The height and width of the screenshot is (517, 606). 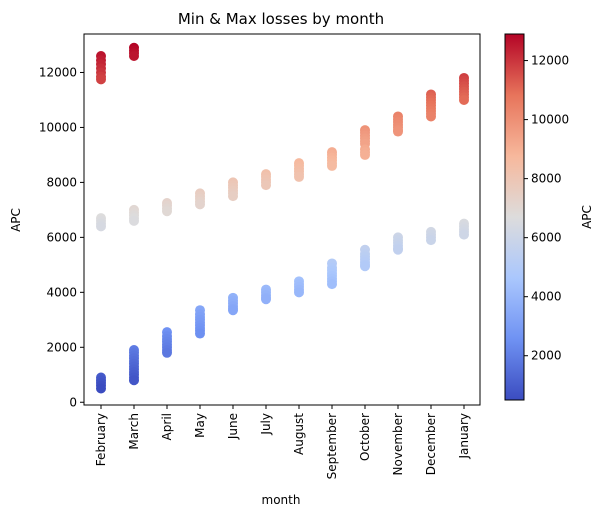 What do you see at coordinates (16, 220) in the screenshot?
I see `y-axis-label: APC` at bounding box center [16, 220].